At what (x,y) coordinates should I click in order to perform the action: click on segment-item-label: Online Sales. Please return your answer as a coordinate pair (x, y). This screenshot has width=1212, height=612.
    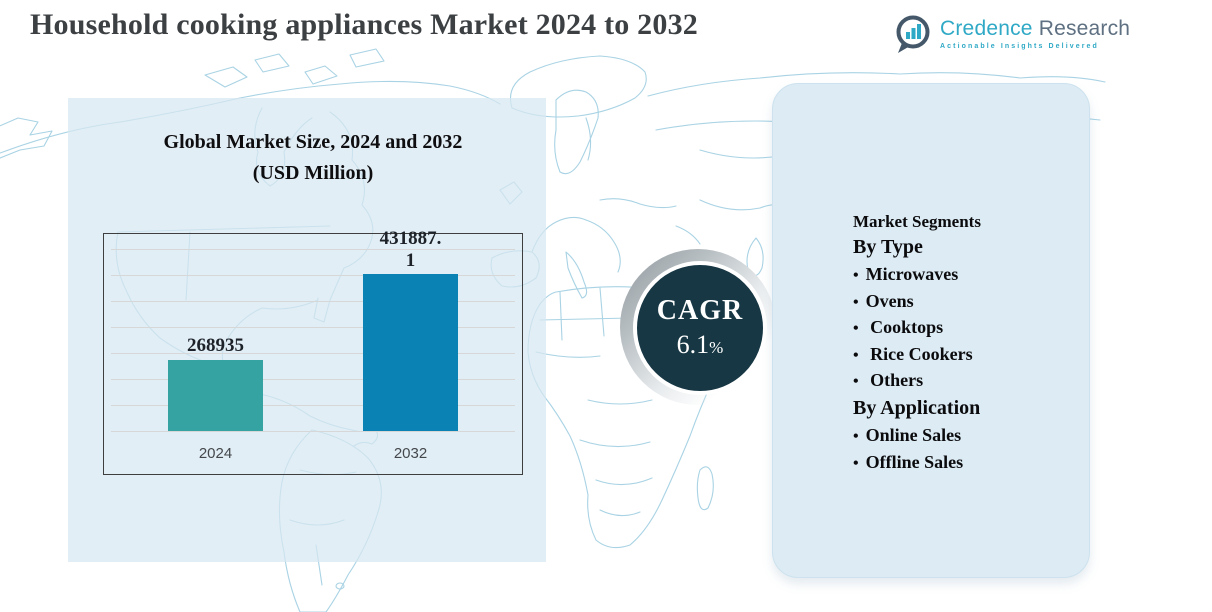
    Looking at the image, I should click on (913, 434).